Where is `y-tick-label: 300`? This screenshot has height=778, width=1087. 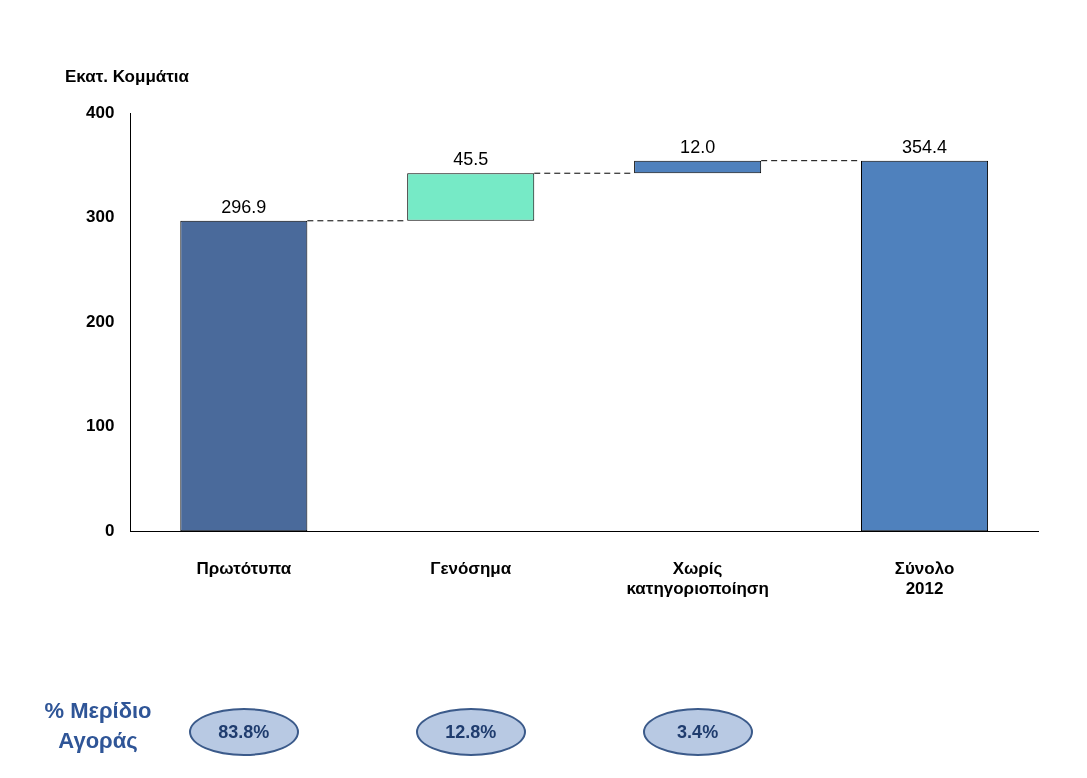
y-tick-label: 300 is located at coordinates (100, 217).